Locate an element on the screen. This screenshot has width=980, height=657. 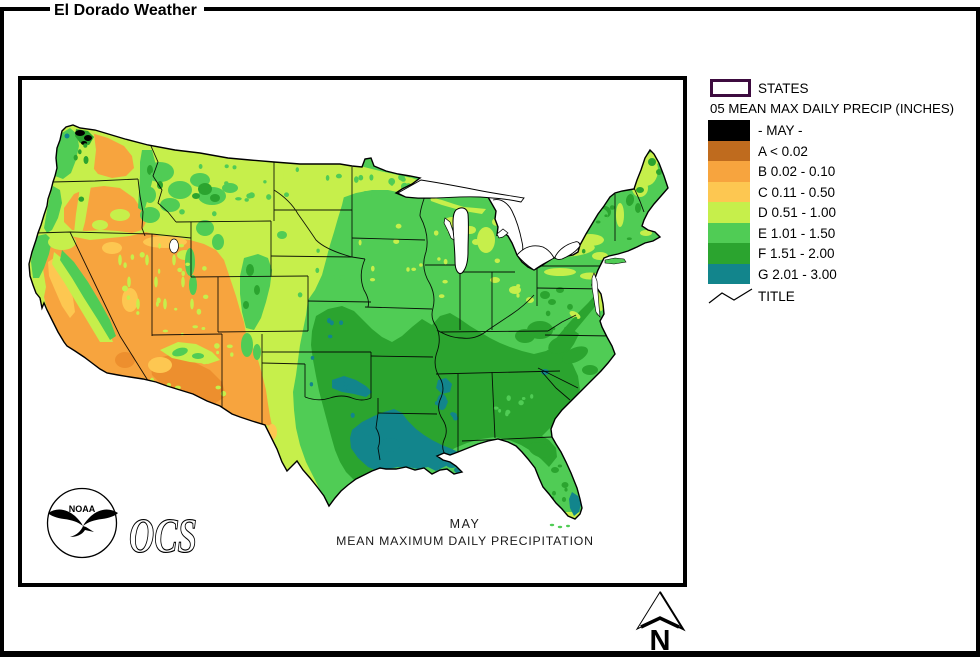
svg-text: N is located at coordinates (660, 639).